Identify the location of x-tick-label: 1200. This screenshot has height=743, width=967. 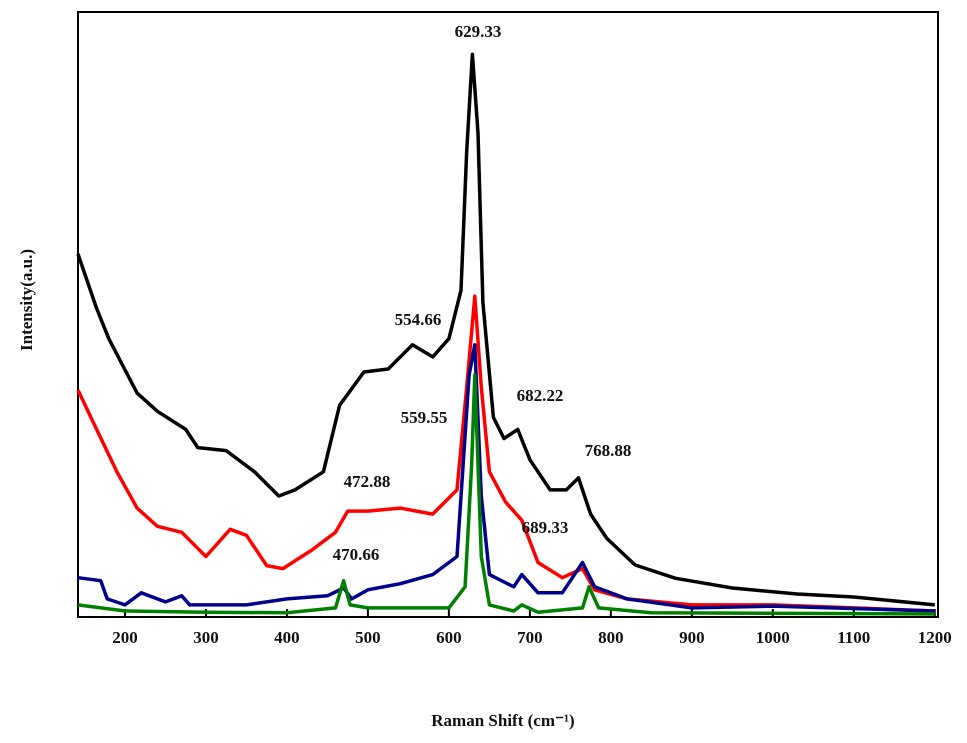
(935, 637).